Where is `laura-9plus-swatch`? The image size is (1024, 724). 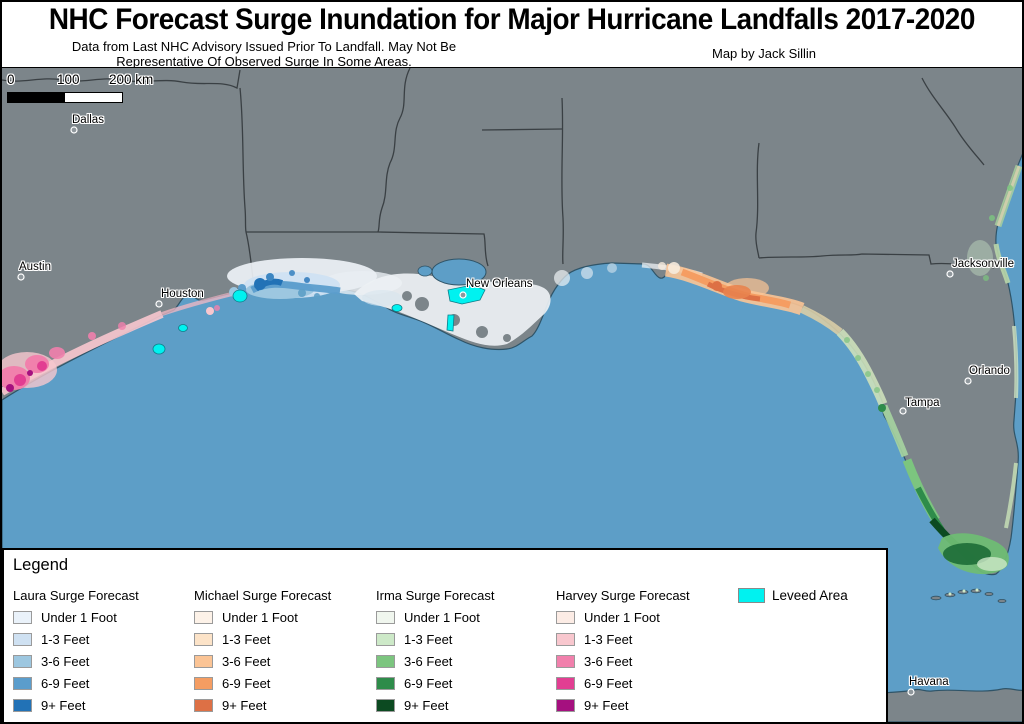 laura-9plus-swatch is located at coordinates (22, 705).